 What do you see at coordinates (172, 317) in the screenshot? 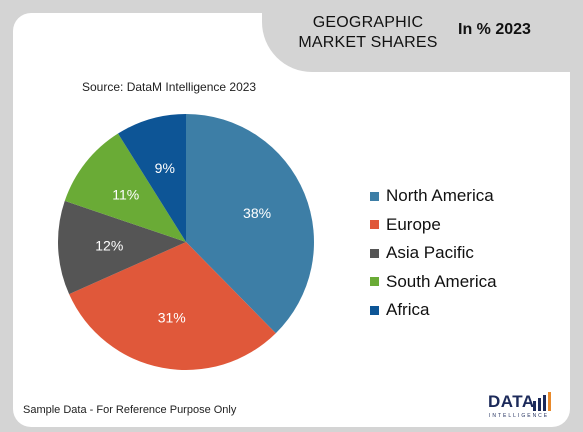
I see `pie-data-label: 31%` at bounding box center [172, 317].